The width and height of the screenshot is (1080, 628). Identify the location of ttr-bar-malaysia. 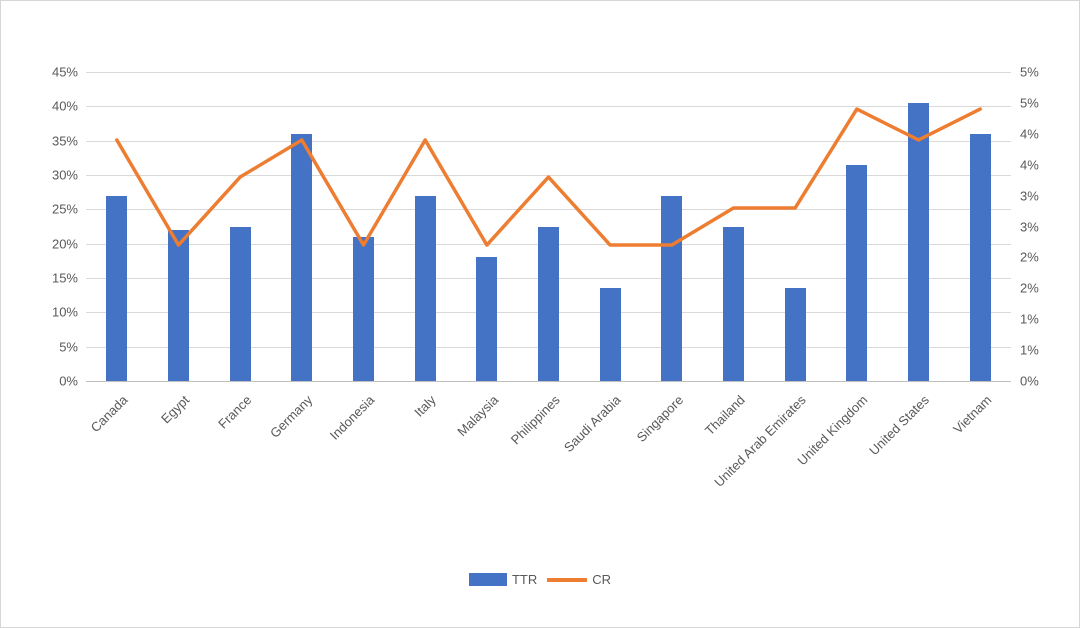
(487, 319).